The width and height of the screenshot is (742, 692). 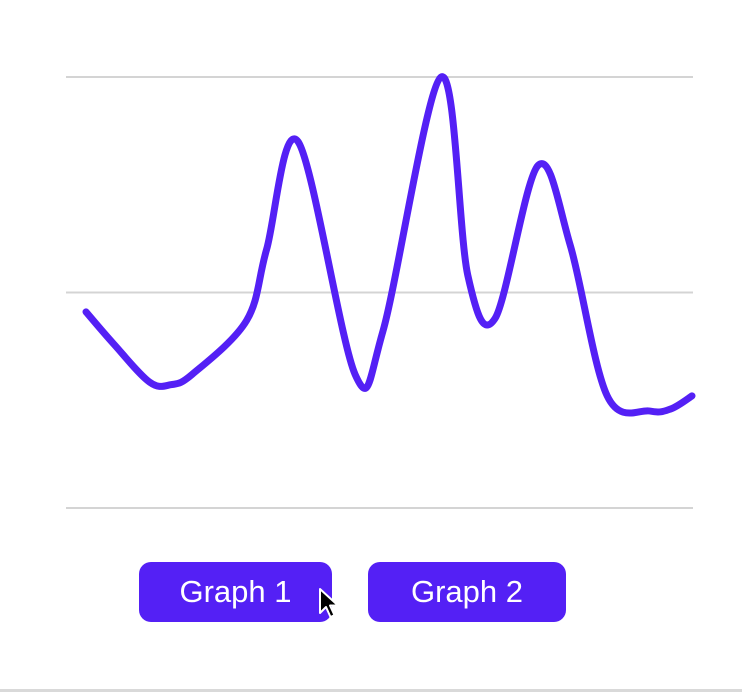 What do you see at coordinates (235, 592) in the screenshot?
I see `graph-1-button: Graph 1` at bounding box center [235, 592].